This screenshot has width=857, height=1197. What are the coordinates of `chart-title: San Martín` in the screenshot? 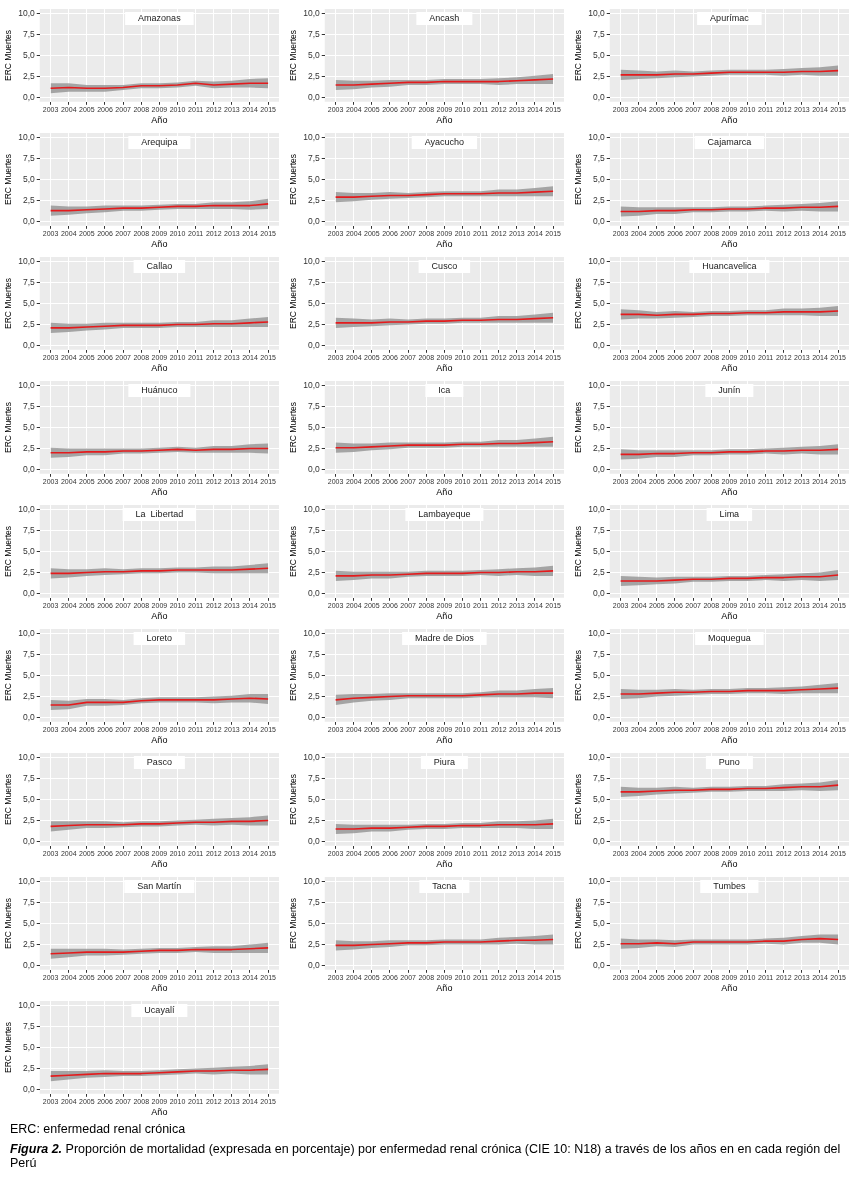 It's located at (159, 886).